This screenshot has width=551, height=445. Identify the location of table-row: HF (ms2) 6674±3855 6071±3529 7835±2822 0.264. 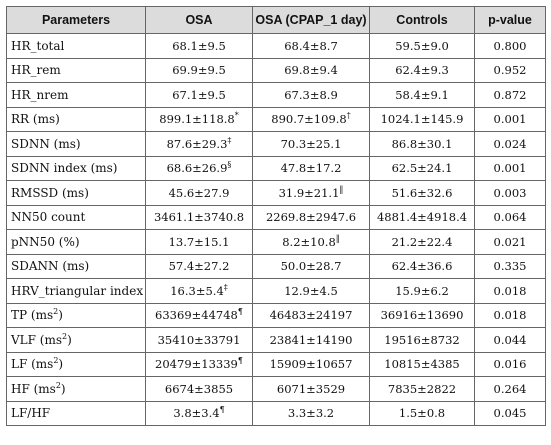
(276, 389).